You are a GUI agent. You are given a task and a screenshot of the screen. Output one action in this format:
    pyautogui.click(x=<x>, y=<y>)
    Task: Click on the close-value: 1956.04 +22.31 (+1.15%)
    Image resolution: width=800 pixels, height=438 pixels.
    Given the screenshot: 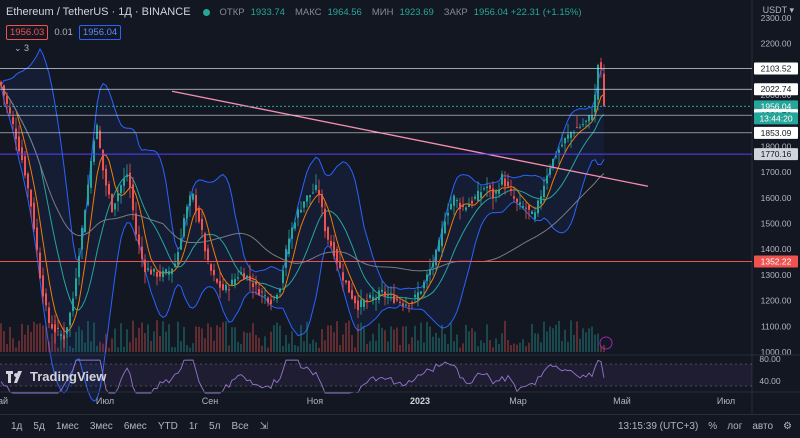 What is the action you would take?
    pyautogui.click(x=527, y=12)
    